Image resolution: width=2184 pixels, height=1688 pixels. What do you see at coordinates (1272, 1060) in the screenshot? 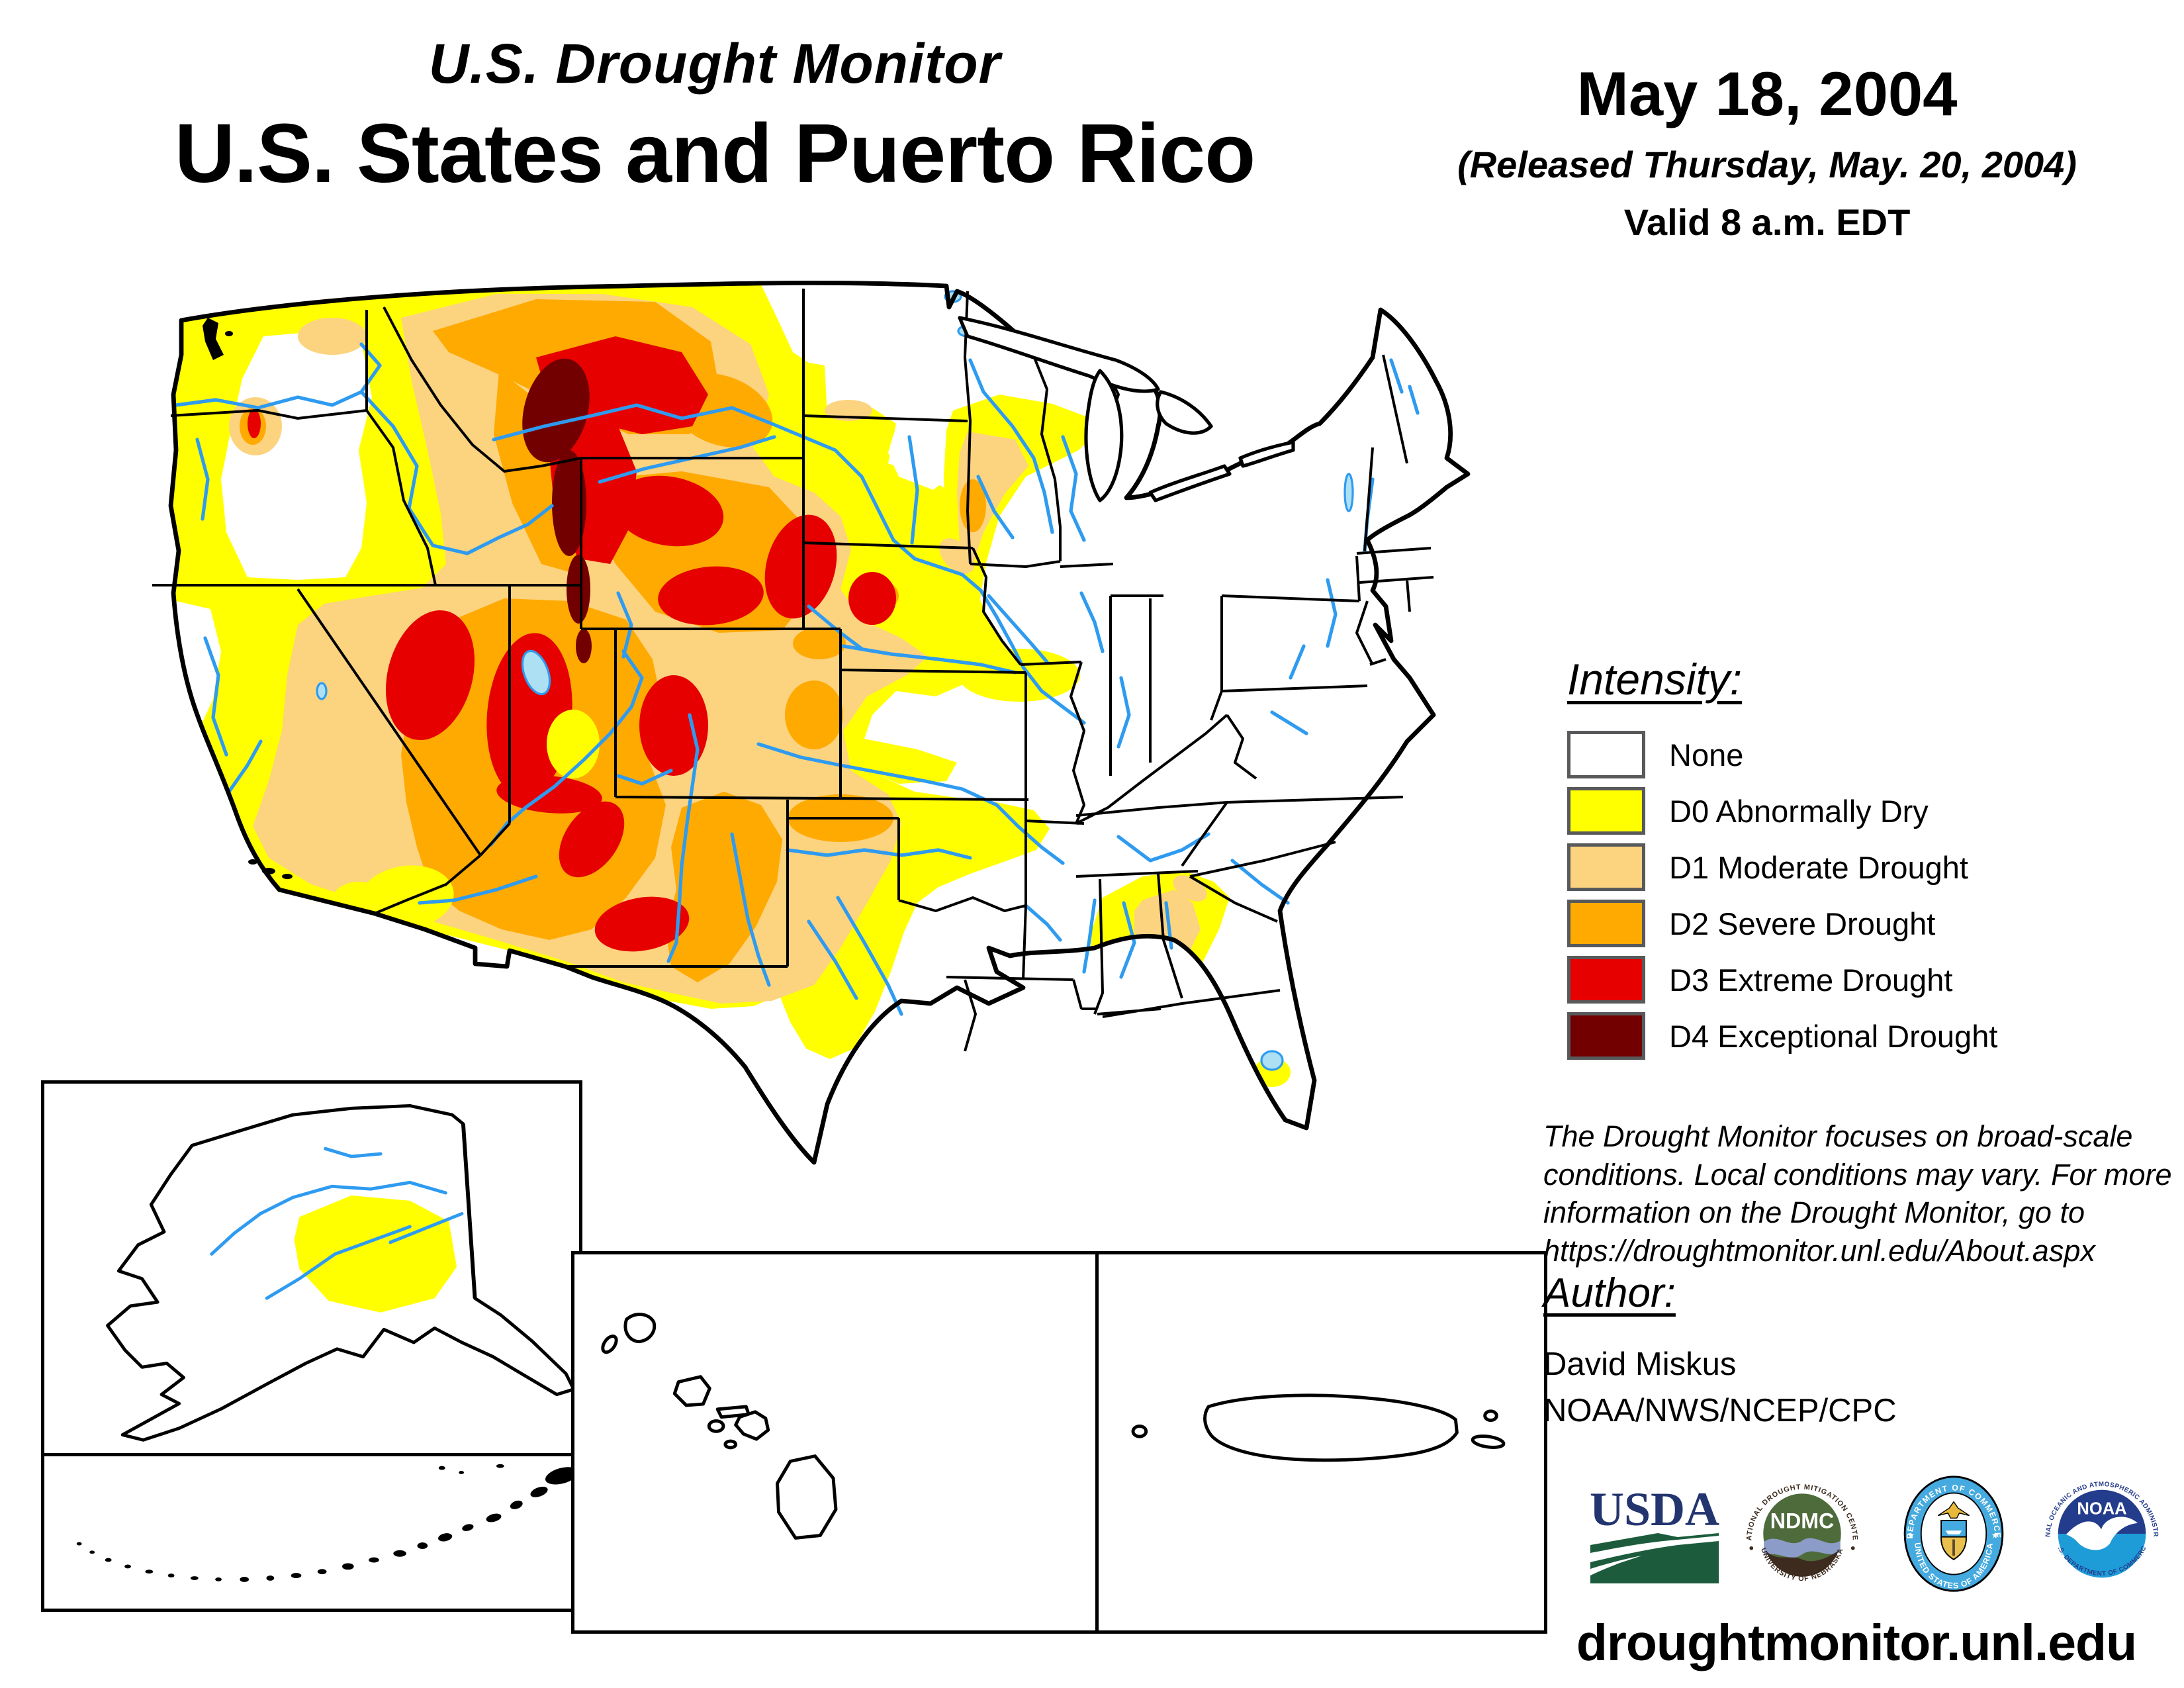
I see `lake-okeechobee` at bounding box center [1272, 1060].